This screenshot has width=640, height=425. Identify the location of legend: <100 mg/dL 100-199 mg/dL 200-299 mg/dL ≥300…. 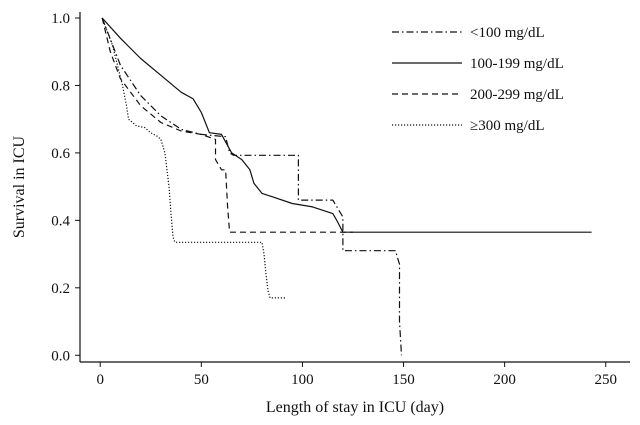
(478, 79).